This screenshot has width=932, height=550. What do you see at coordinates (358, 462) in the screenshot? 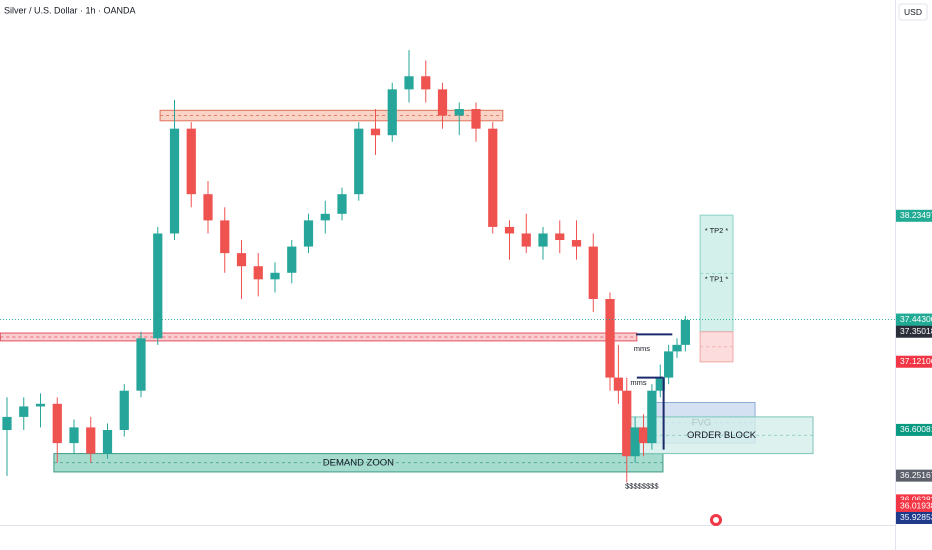
I see `zone-label: DEMAND ZOON` at bounding box center [358, 462].